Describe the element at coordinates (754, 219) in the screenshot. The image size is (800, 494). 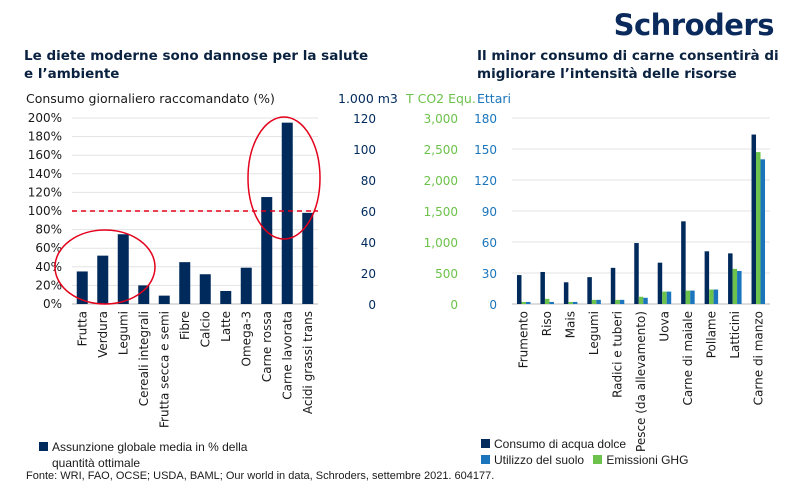
I see `bar-0-carne-di-manzo` at that location.